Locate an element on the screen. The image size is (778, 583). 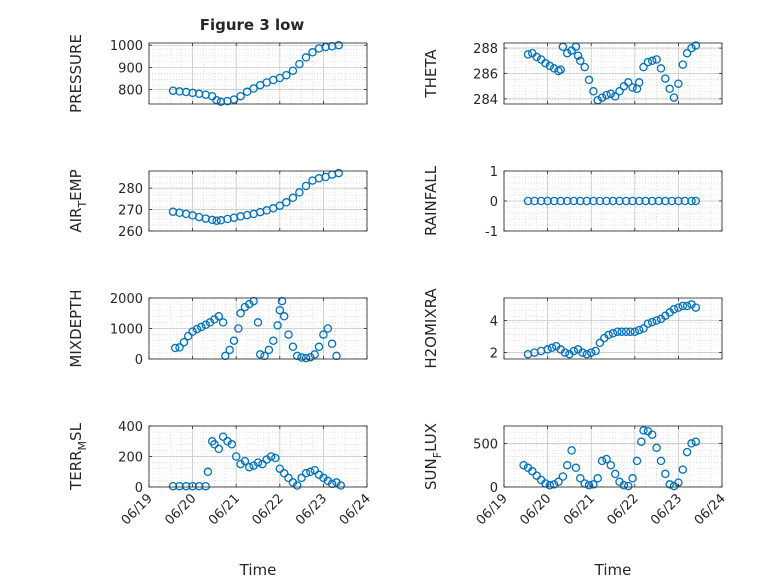
x-tick-label: 06/24 is located at coordinates (355, 509).